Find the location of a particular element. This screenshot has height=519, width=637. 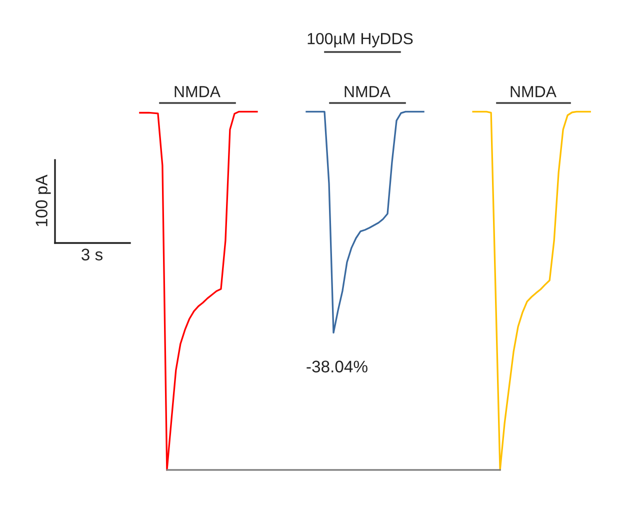

annotation: -38.04% is located at coordinates (337, 366).